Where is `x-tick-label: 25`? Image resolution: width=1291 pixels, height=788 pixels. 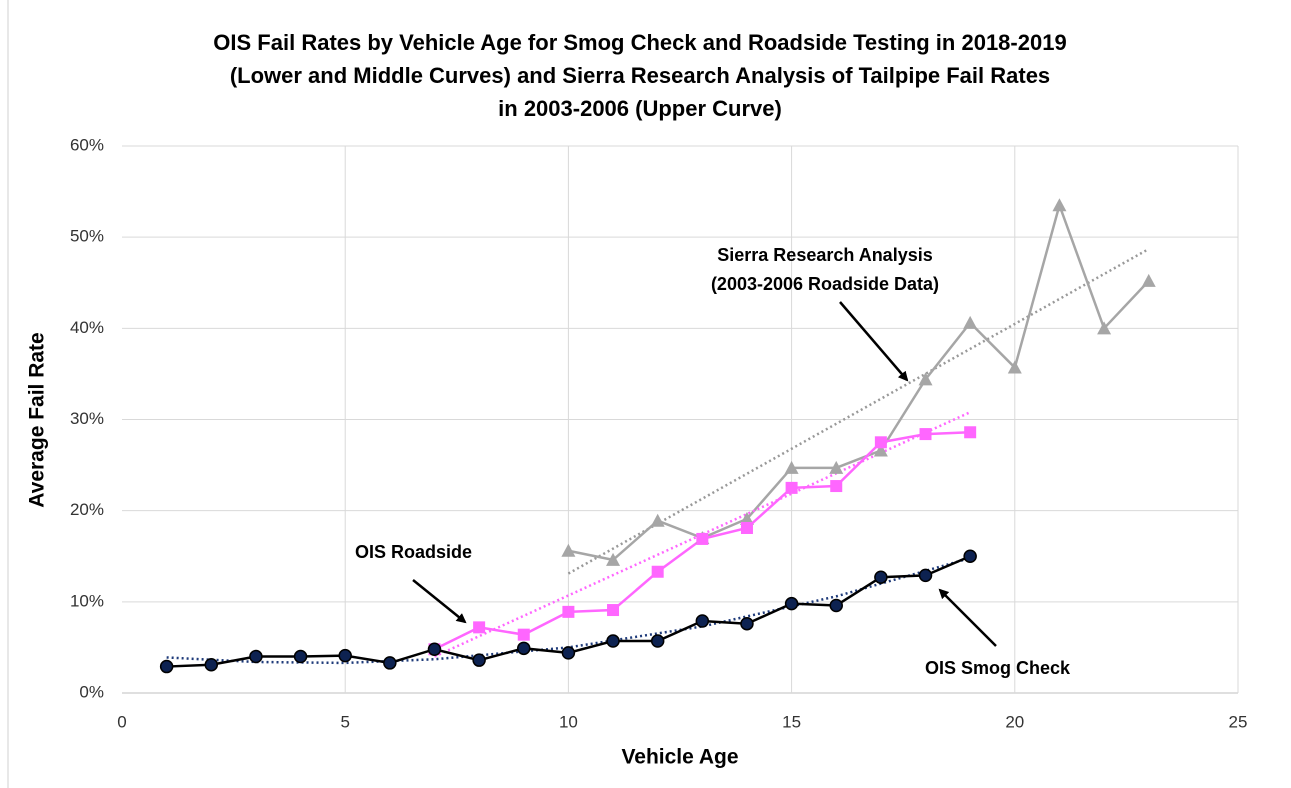
x-tick-label: 25 is located at coordinates (1238, 721).